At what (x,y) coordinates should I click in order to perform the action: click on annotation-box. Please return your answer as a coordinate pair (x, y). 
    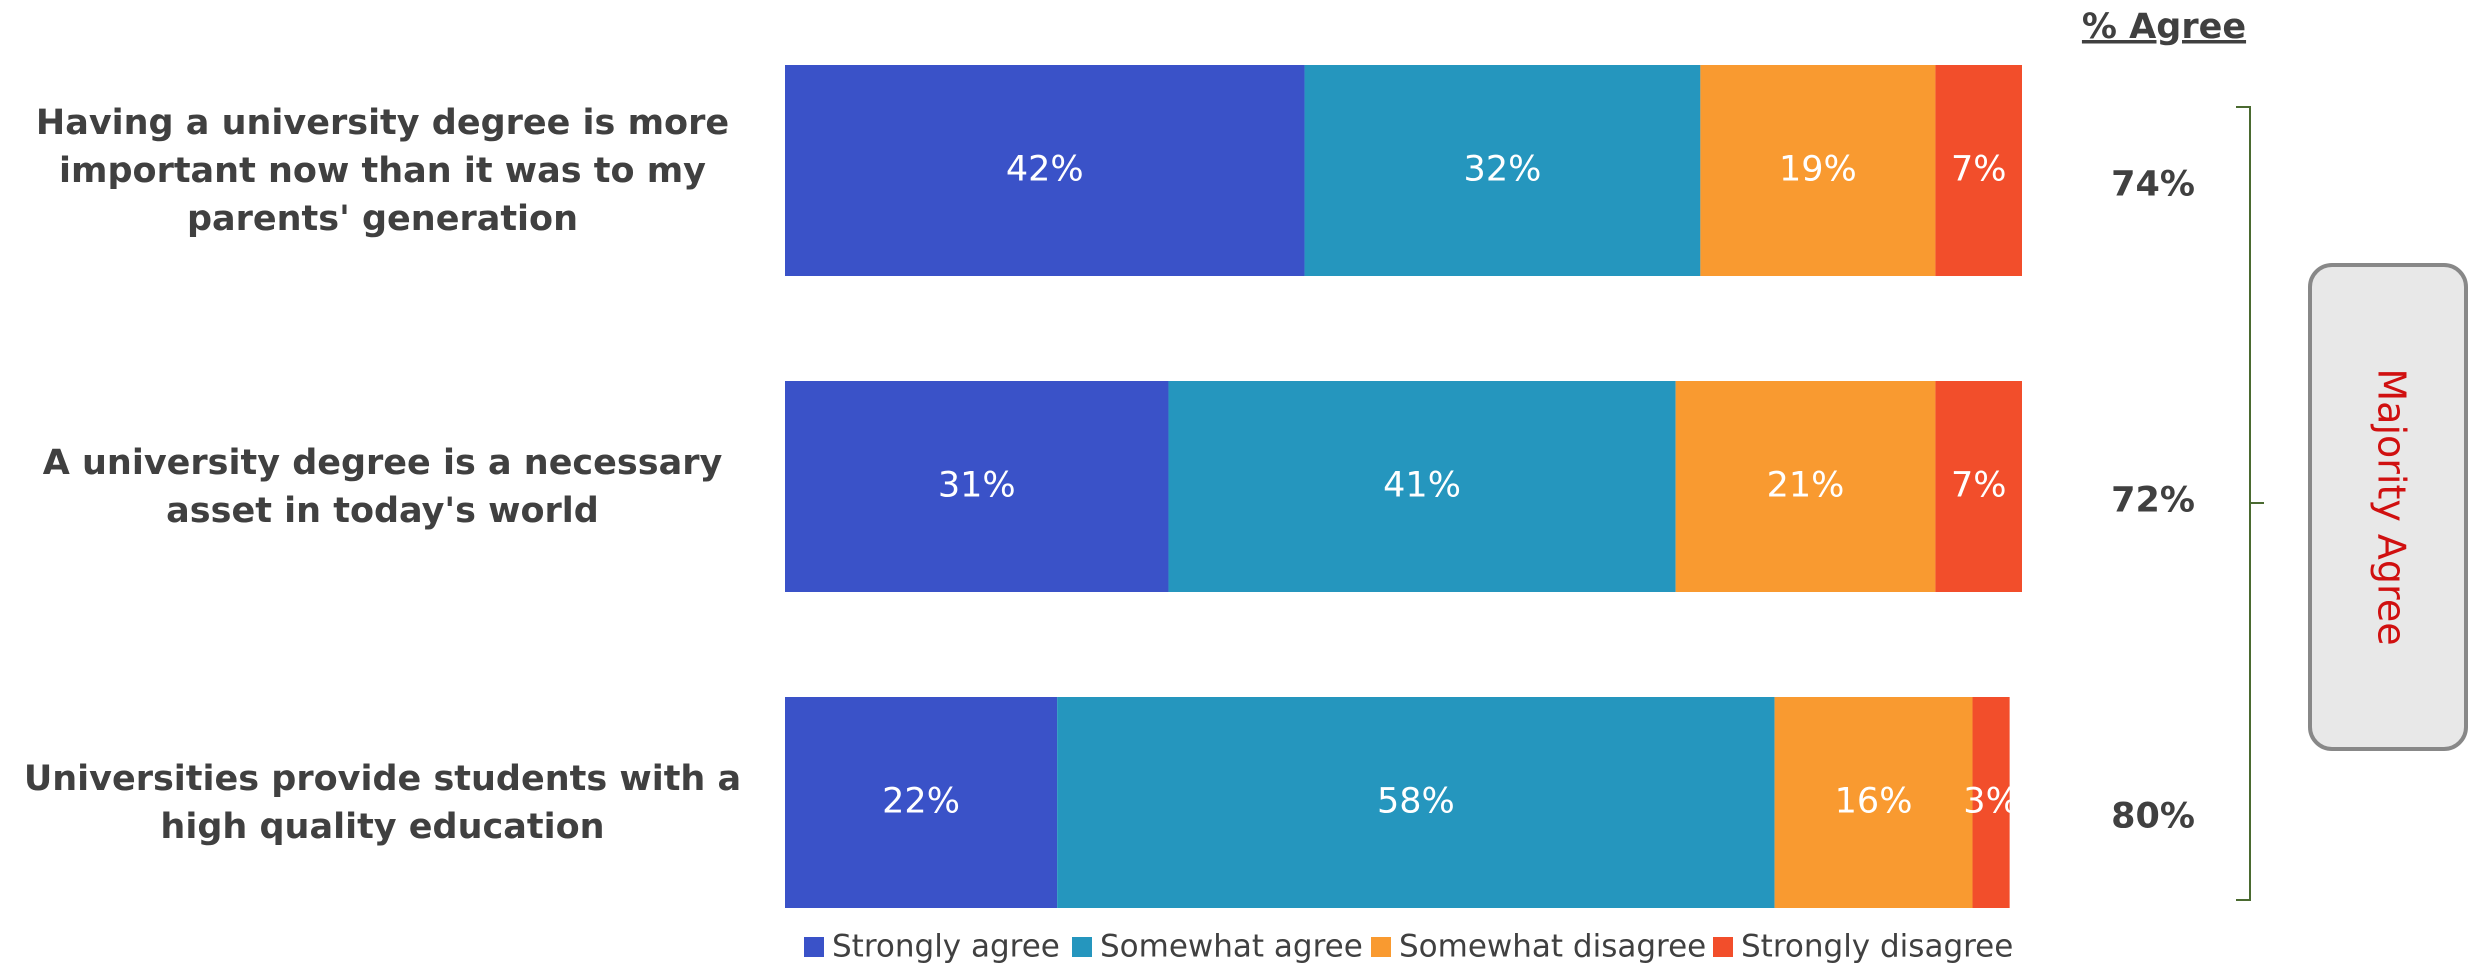
    Looking at the image, I should click on (2388, 507).